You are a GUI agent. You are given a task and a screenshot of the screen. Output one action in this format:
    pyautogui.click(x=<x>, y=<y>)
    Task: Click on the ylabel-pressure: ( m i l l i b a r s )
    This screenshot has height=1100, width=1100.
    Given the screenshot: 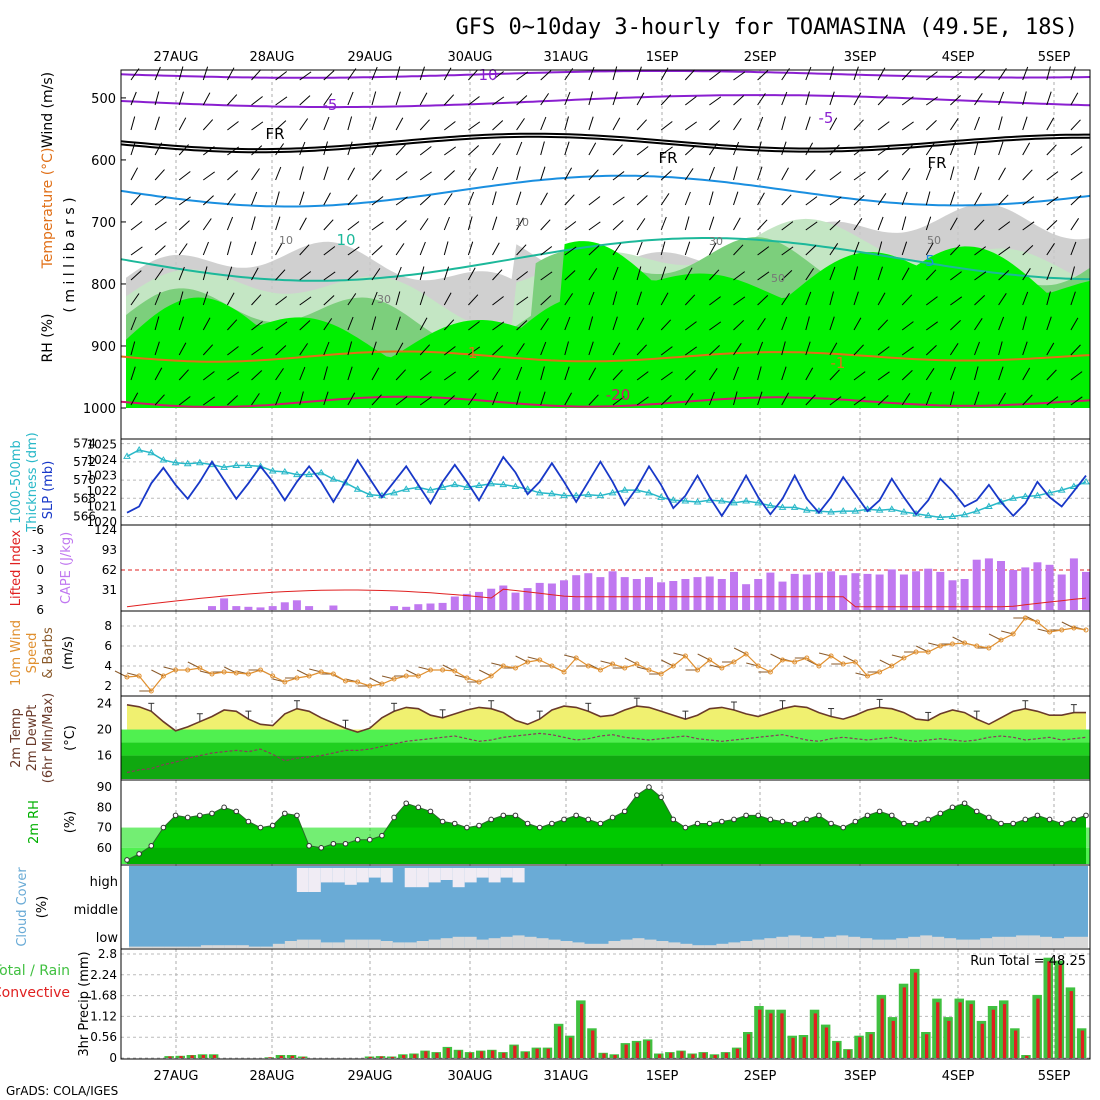 What is the action you would take?
    pyautogui.click(x=70, y=254)
    